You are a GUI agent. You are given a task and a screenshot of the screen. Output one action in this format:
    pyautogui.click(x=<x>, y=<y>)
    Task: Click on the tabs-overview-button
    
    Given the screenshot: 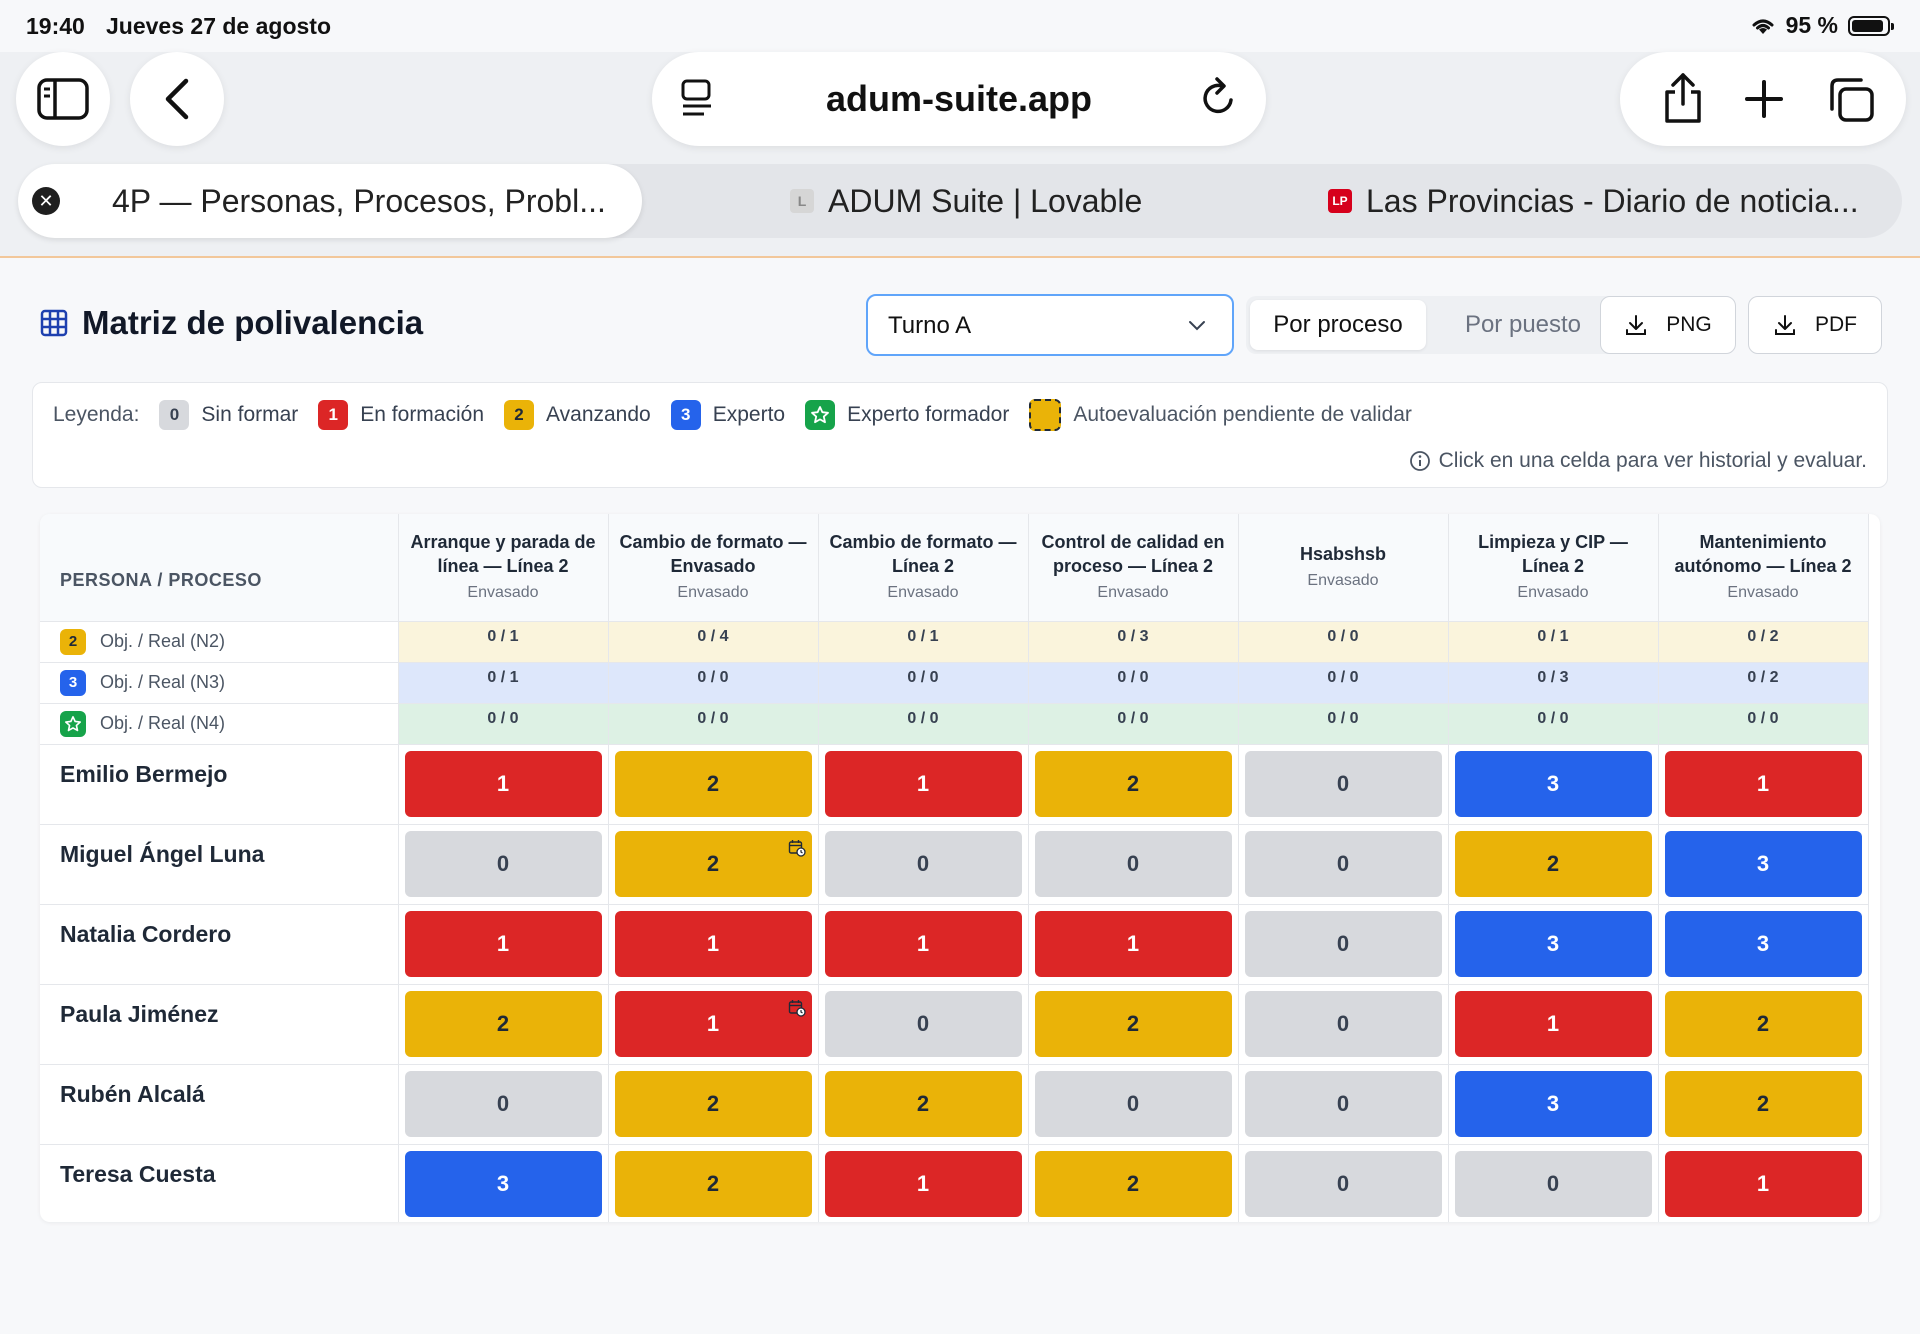 What is the action you would take?
    pyautogui.click(x=1852, y=102)
    